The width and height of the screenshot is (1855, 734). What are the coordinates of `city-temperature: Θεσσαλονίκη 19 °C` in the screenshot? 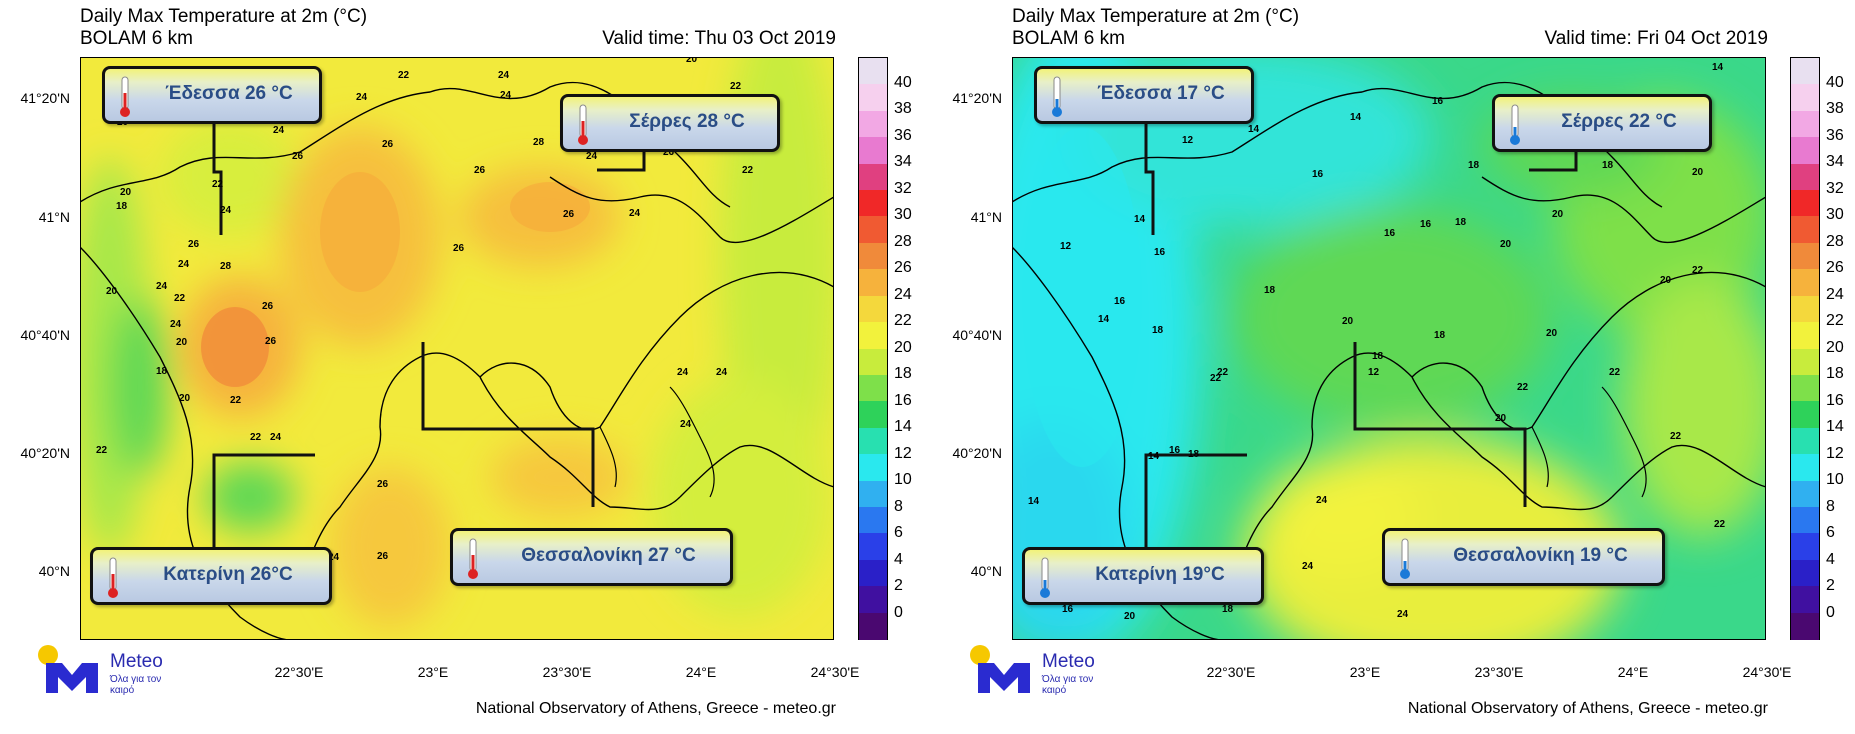 It's located at (1540, 555).